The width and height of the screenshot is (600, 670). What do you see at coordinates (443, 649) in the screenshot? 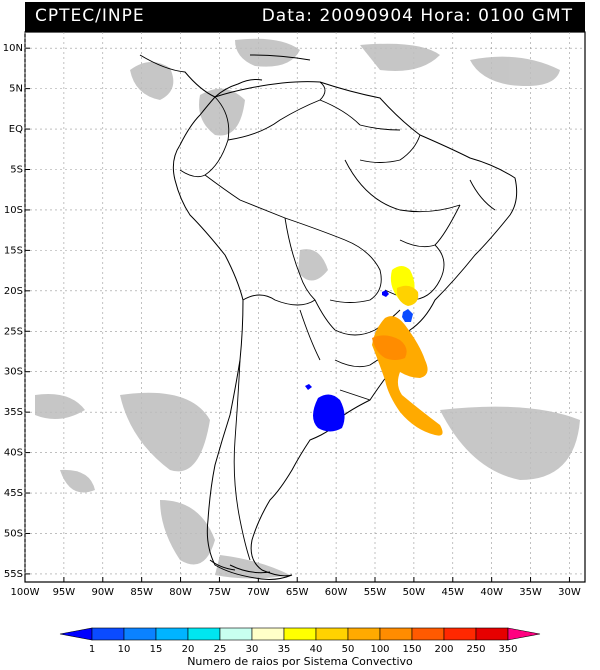
I see `legend-value: 200` at bounding box center [443, 649].